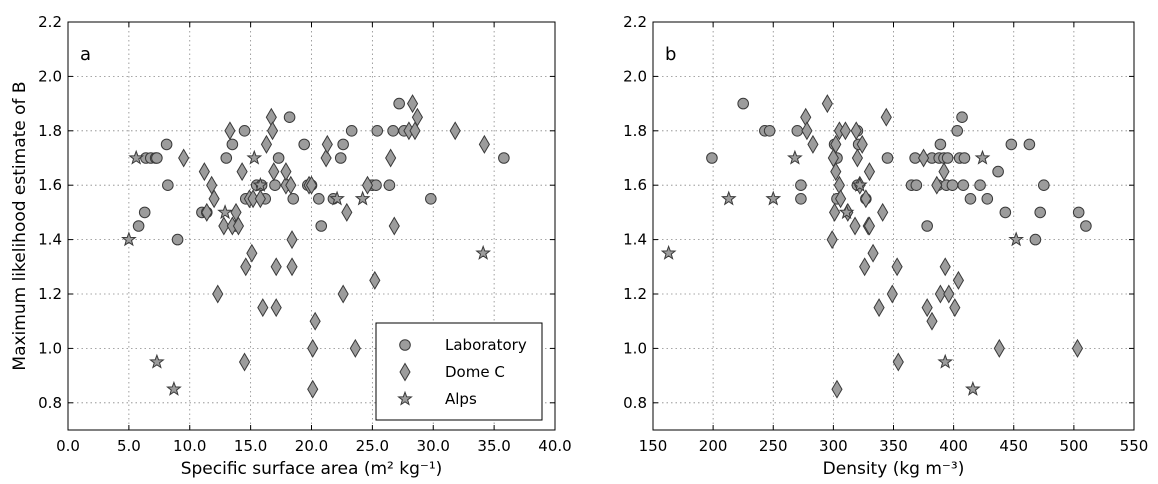  What do you see at coordinates (311, 446) in the screenshot?
I see `x-tick-label: 20.0` at bounding box center [311, 446].